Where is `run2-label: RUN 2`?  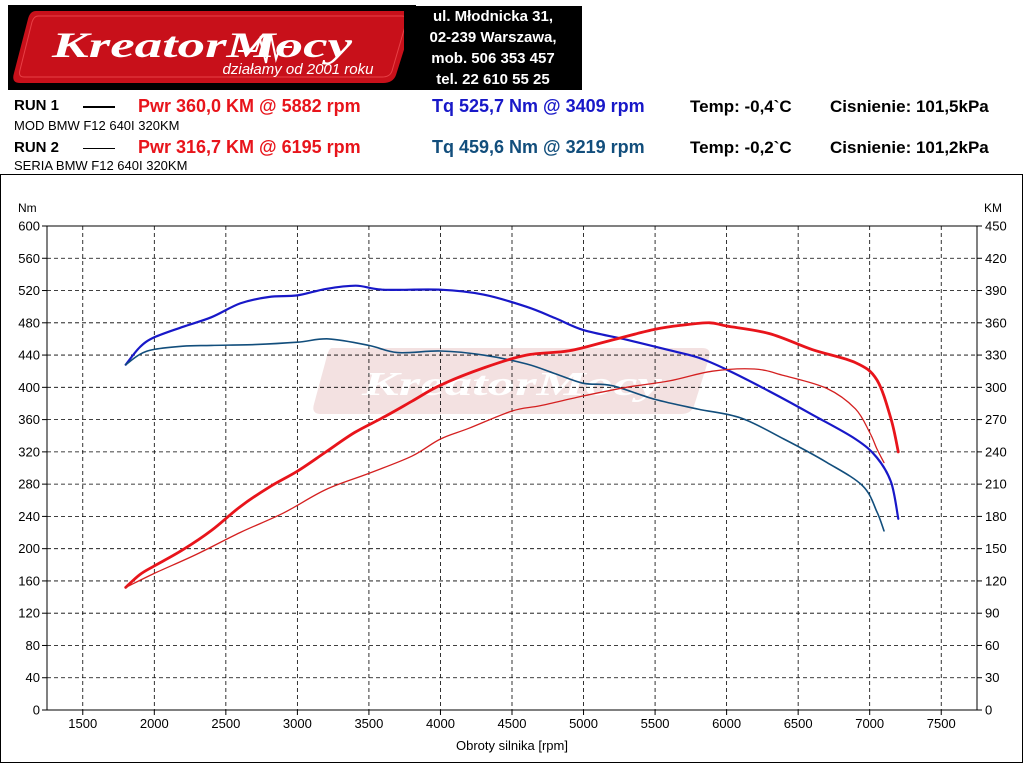
run2-label: RUN 2 is located at coordinates (37, 147).